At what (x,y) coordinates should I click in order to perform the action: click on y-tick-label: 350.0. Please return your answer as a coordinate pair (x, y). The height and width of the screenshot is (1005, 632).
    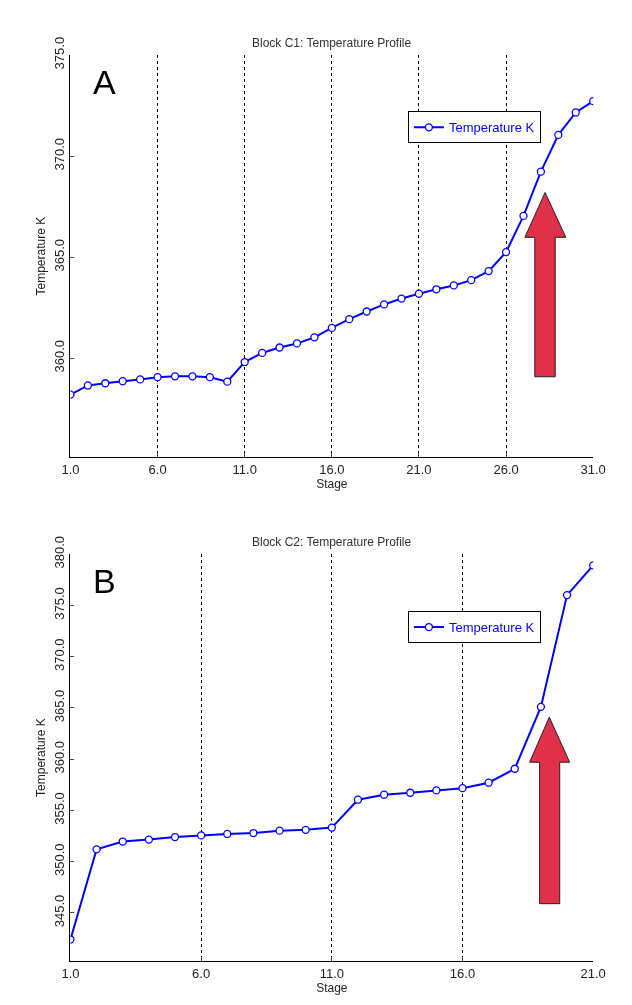
    Looking at the image, I should click on (60, 859).